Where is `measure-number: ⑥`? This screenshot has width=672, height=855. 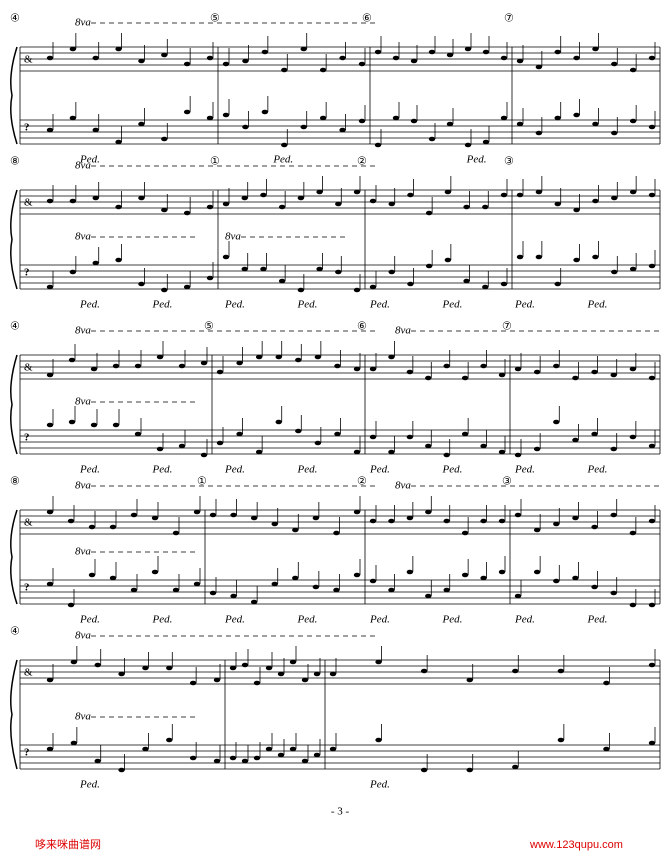 measure-number: ⑥ is located at coordinates (362, 327).